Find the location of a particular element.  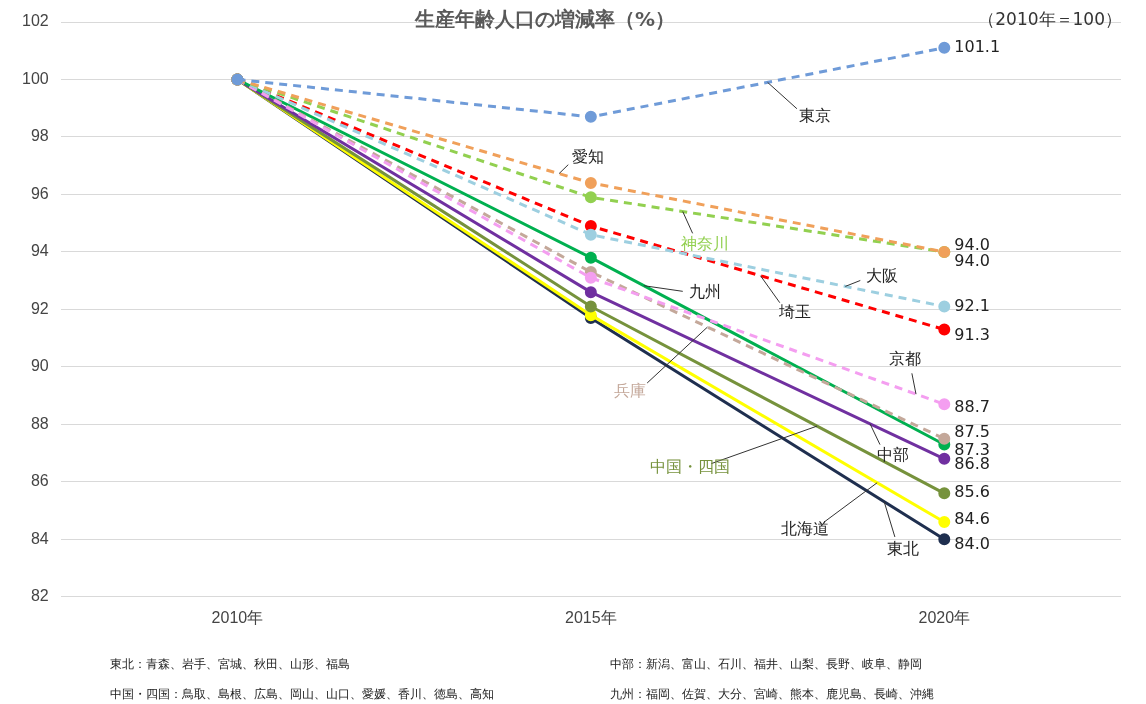

y-tick-label: 96 is located at coordinates (39, 193).